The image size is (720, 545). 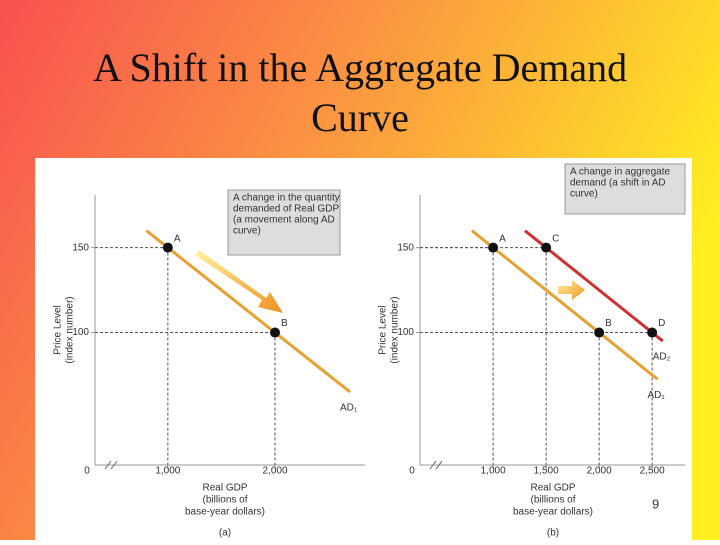 What do you see at coordinates (662, 357) in the screenshot?
I see `curve-label: AD₂` at bounding box center [662, 357].